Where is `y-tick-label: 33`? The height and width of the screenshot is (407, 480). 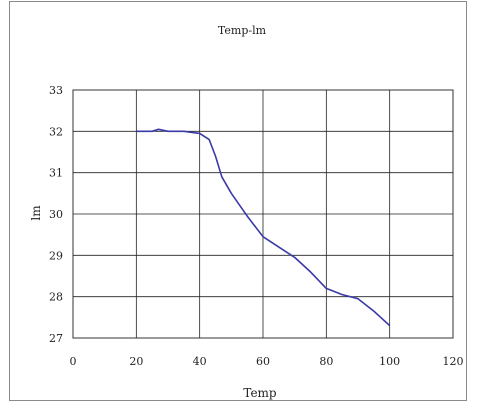
y-tick-label: 33 is located at coordinates (56, 90).